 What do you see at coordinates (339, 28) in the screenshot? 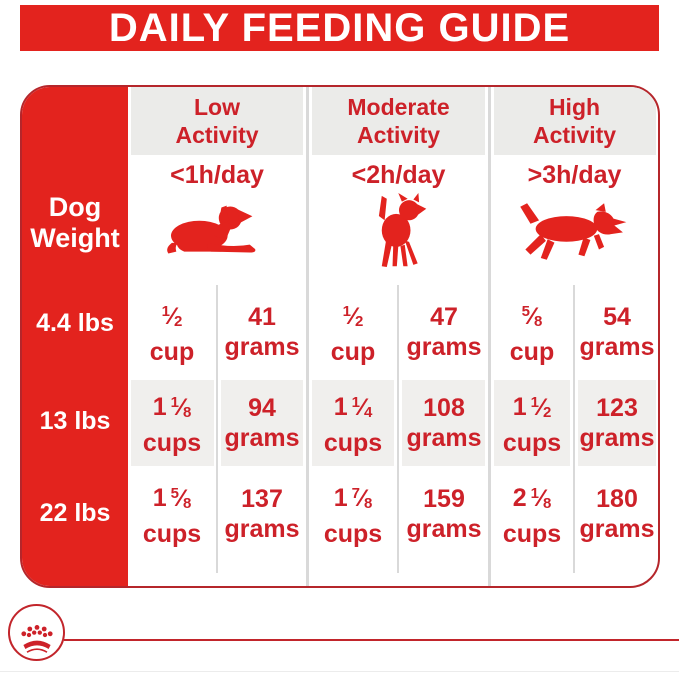
I see `page-title: DAILY FEEDING GUIDE` at bounding box center [339, 28].